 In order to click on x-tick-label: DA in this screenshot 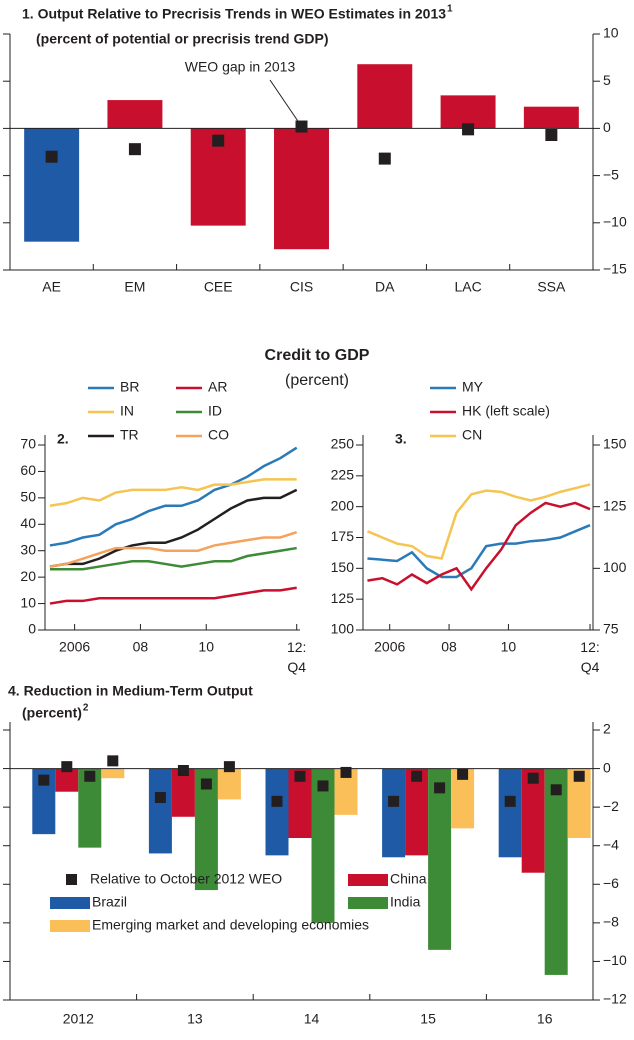, I will do `click(385, 287)`.